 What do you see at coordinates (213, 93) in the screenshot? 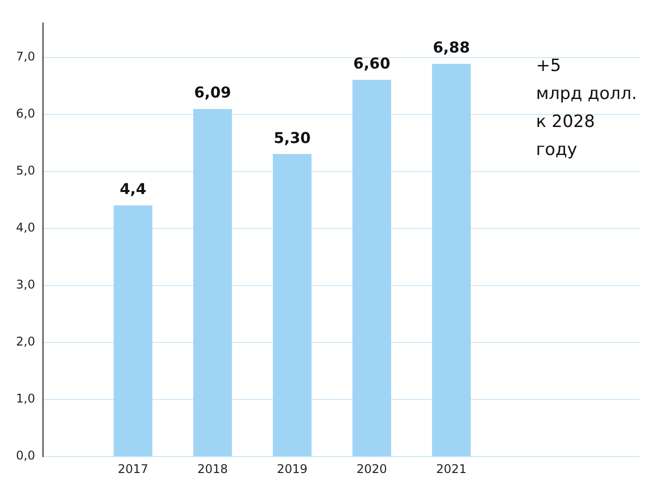
I see `data-label: 6,09` at bounding box center [213, 93].